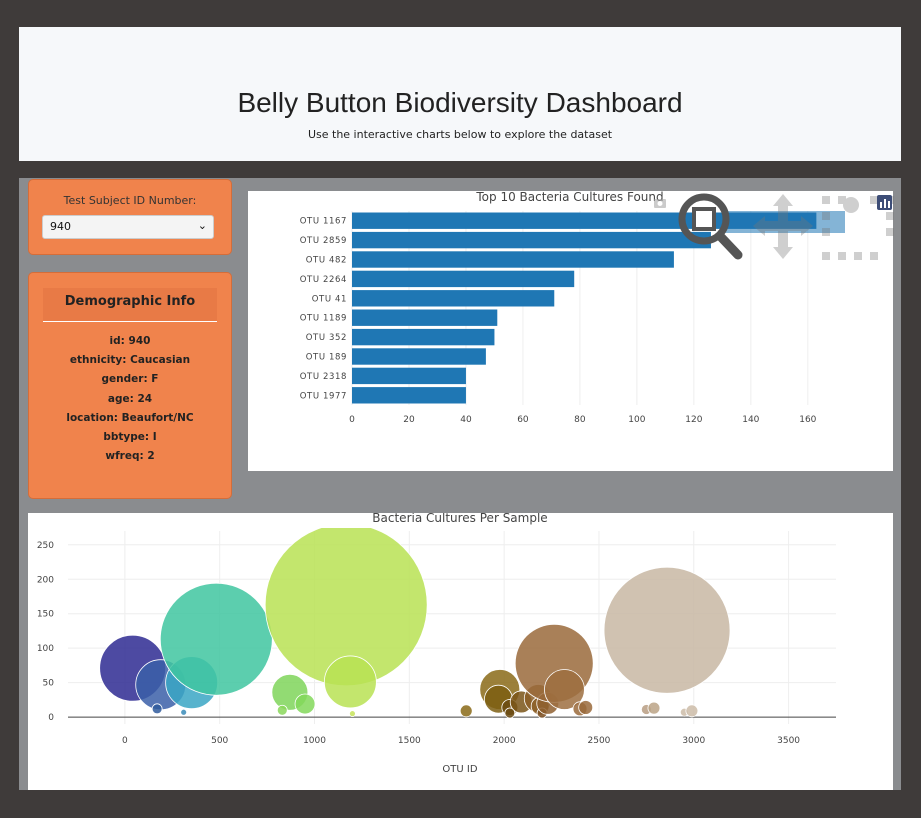 The image size is (921, 818). Describe the element at coordinates (599, 741) in the screenshot. I see `bubble-x-tick-label: 2500` at that location.